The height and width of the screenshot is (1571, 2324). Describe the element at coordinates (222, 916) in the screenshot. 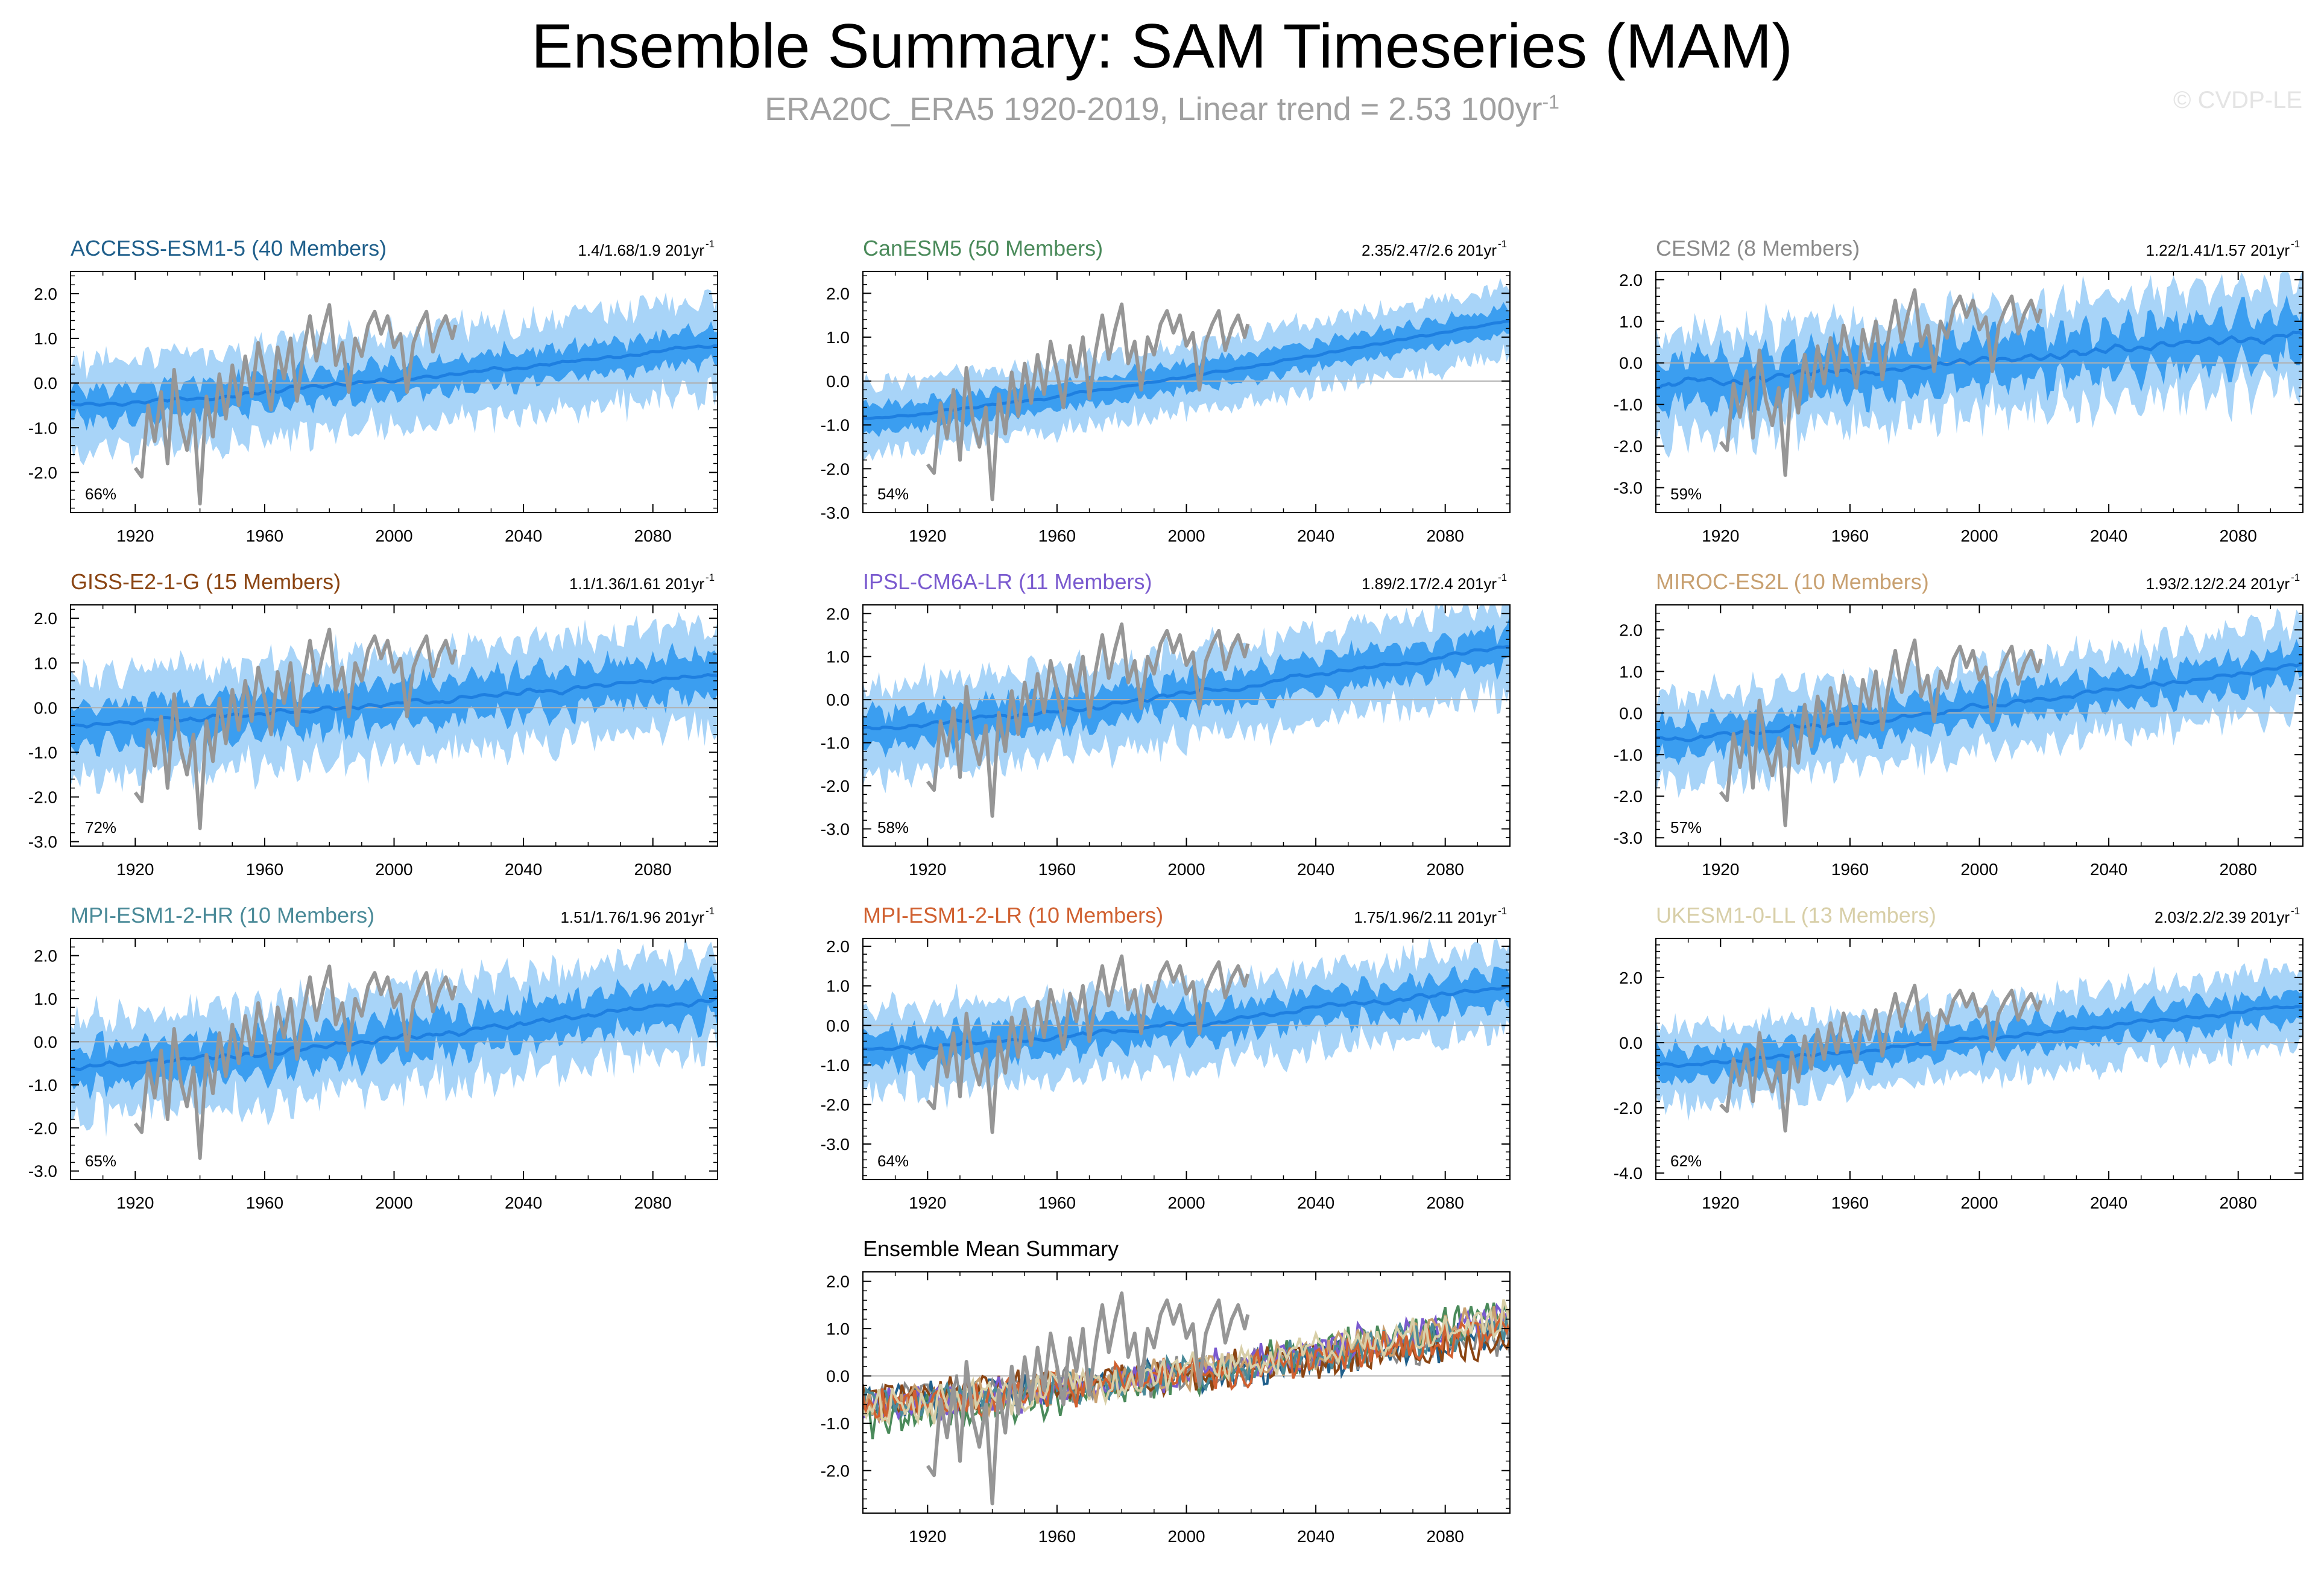

I see `panel-title: MPI-ESM1-2-HR (10 Members)` at that location.